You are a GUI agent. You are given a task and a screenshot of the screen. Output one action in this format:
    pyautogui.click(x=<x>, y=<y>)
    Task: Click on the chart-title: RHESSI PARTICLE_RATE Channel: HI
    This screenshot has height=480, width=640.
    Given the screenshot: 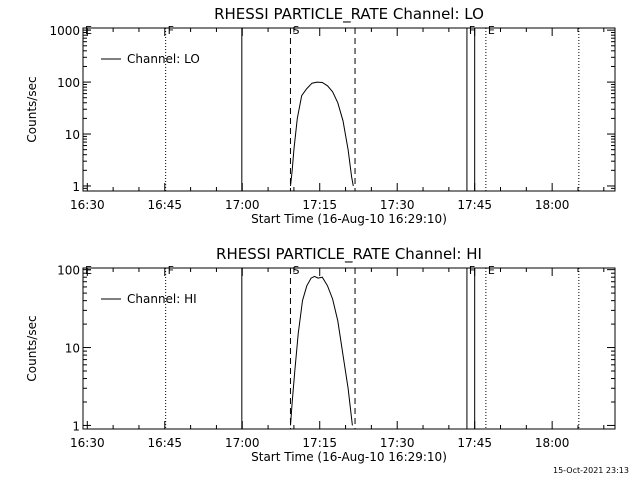 What is the action you would take?
    pyautogui.click(x=349, y=254)
    